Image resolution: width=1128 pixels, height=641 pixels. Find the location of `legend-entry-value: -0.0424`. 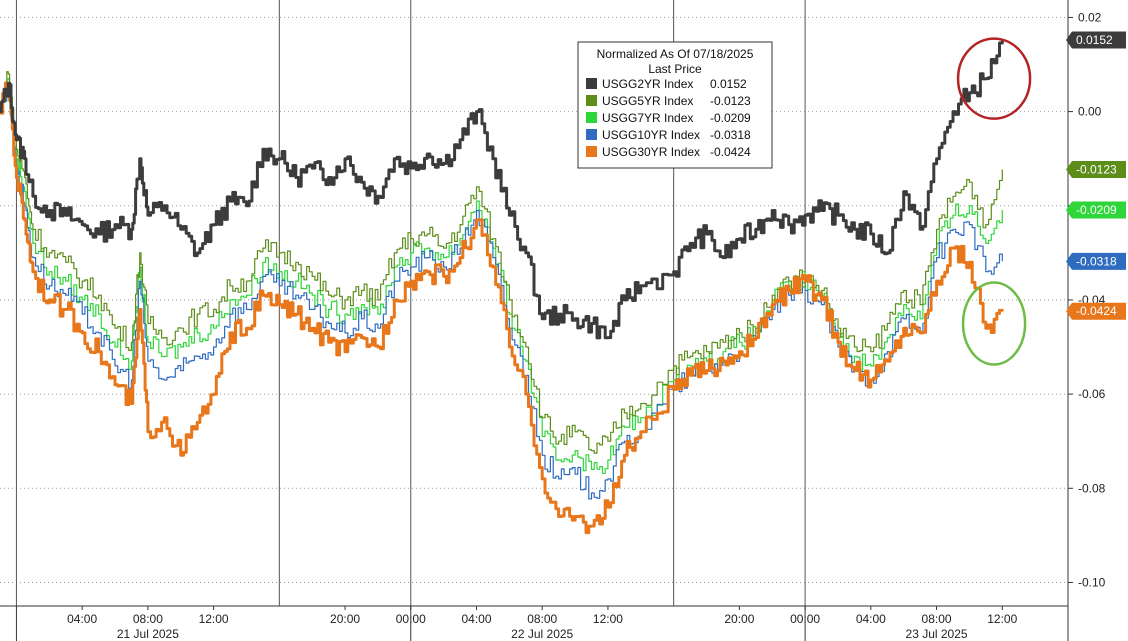

legend-entry-value: -0.0424 is located at coordinates (730, 152).